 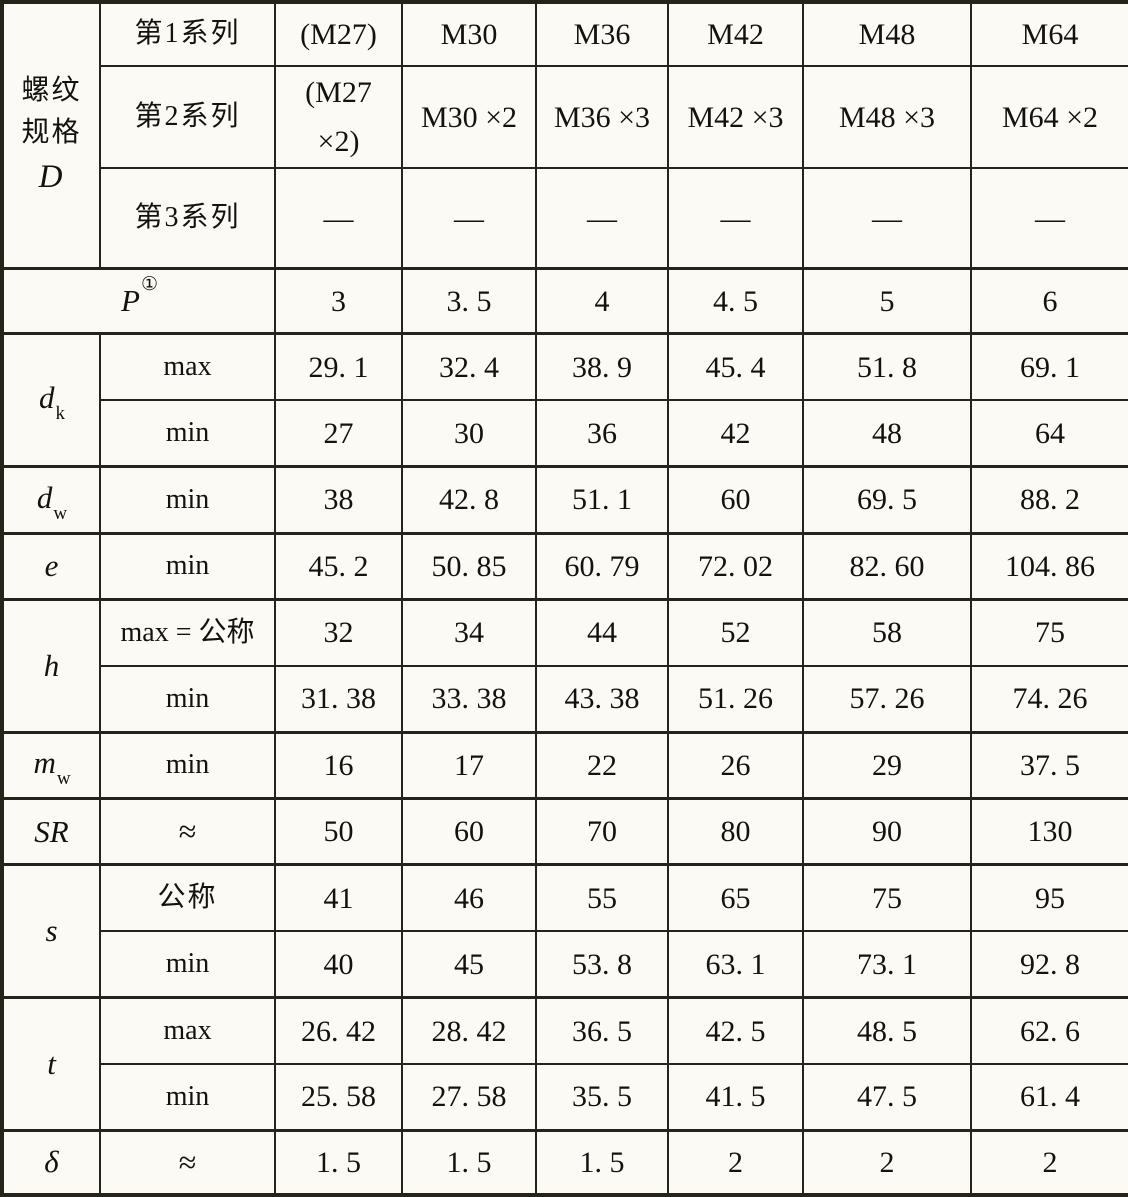 I want to click on row-label-dw: dw, so click(x=51, y=500).